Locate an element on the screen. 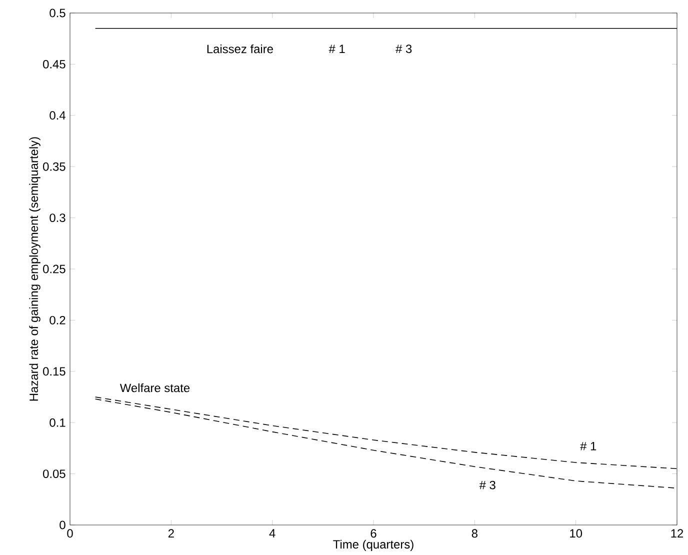 The width and height of the screenshot is (688, 555). y-tick-label: 0.15 is located at coordinates (54, 371).